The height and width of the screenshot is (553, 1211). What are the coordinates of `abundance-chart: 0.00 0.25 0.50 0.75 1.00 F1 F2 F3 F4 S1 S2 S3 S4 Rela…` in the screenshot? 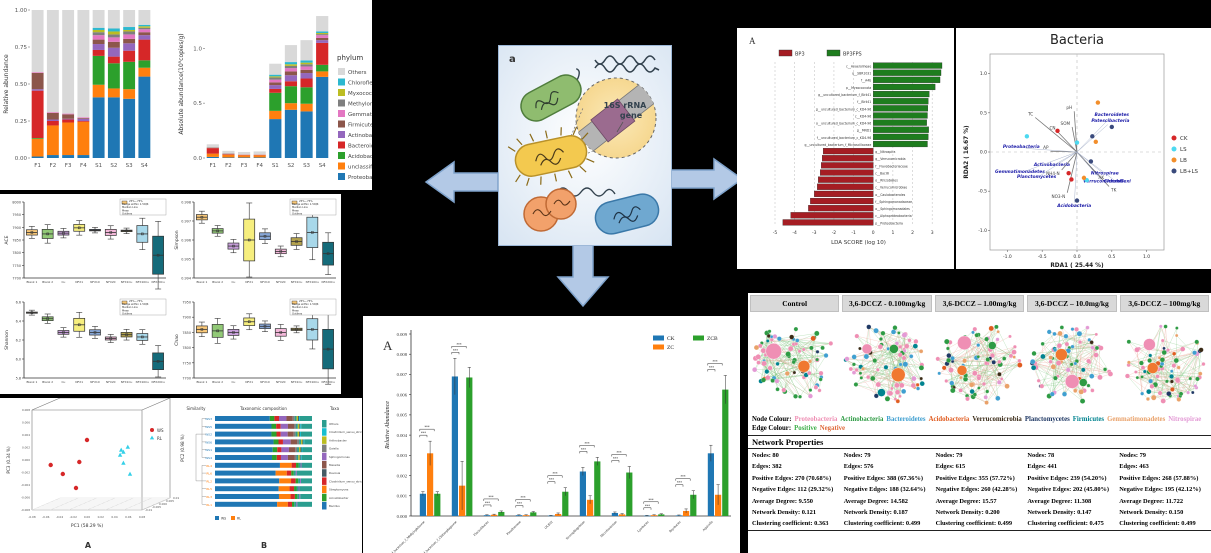 It's located at (187, 94).